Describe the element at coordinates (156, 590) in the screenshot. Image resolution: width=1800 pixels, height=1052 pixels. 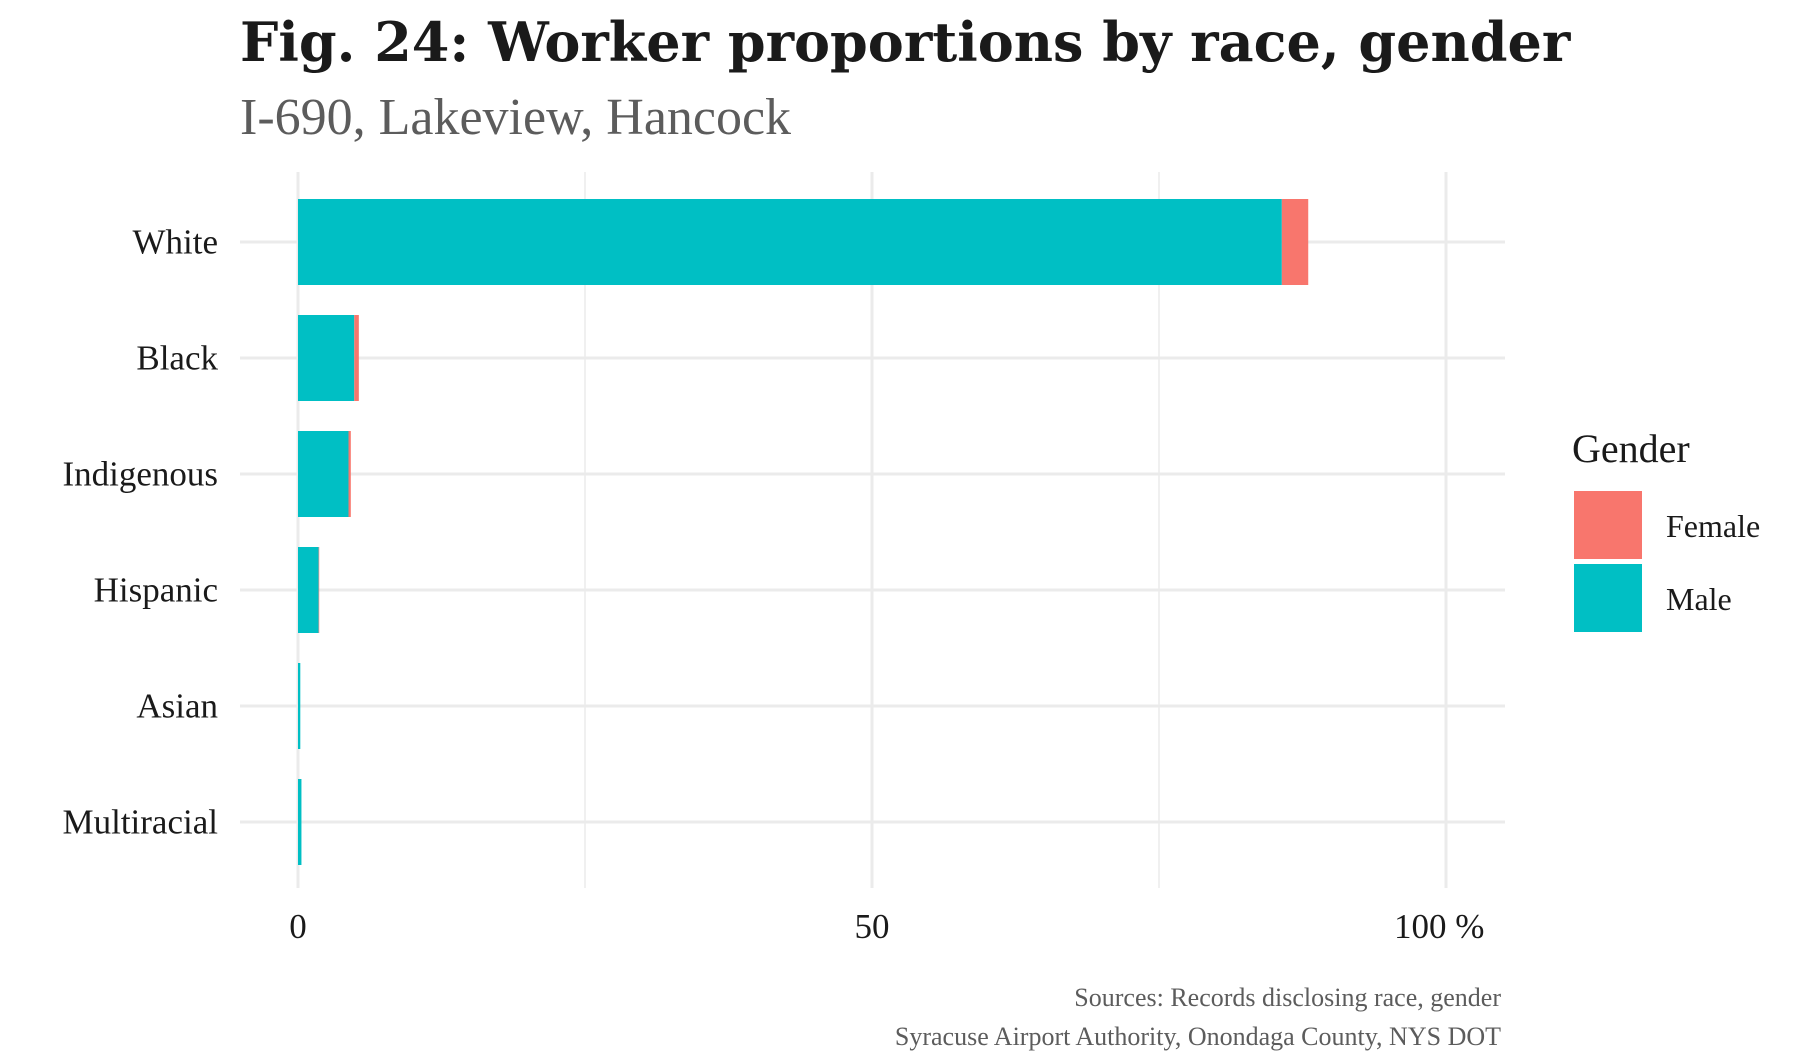
I see `category-label: Hispanic` at that location.